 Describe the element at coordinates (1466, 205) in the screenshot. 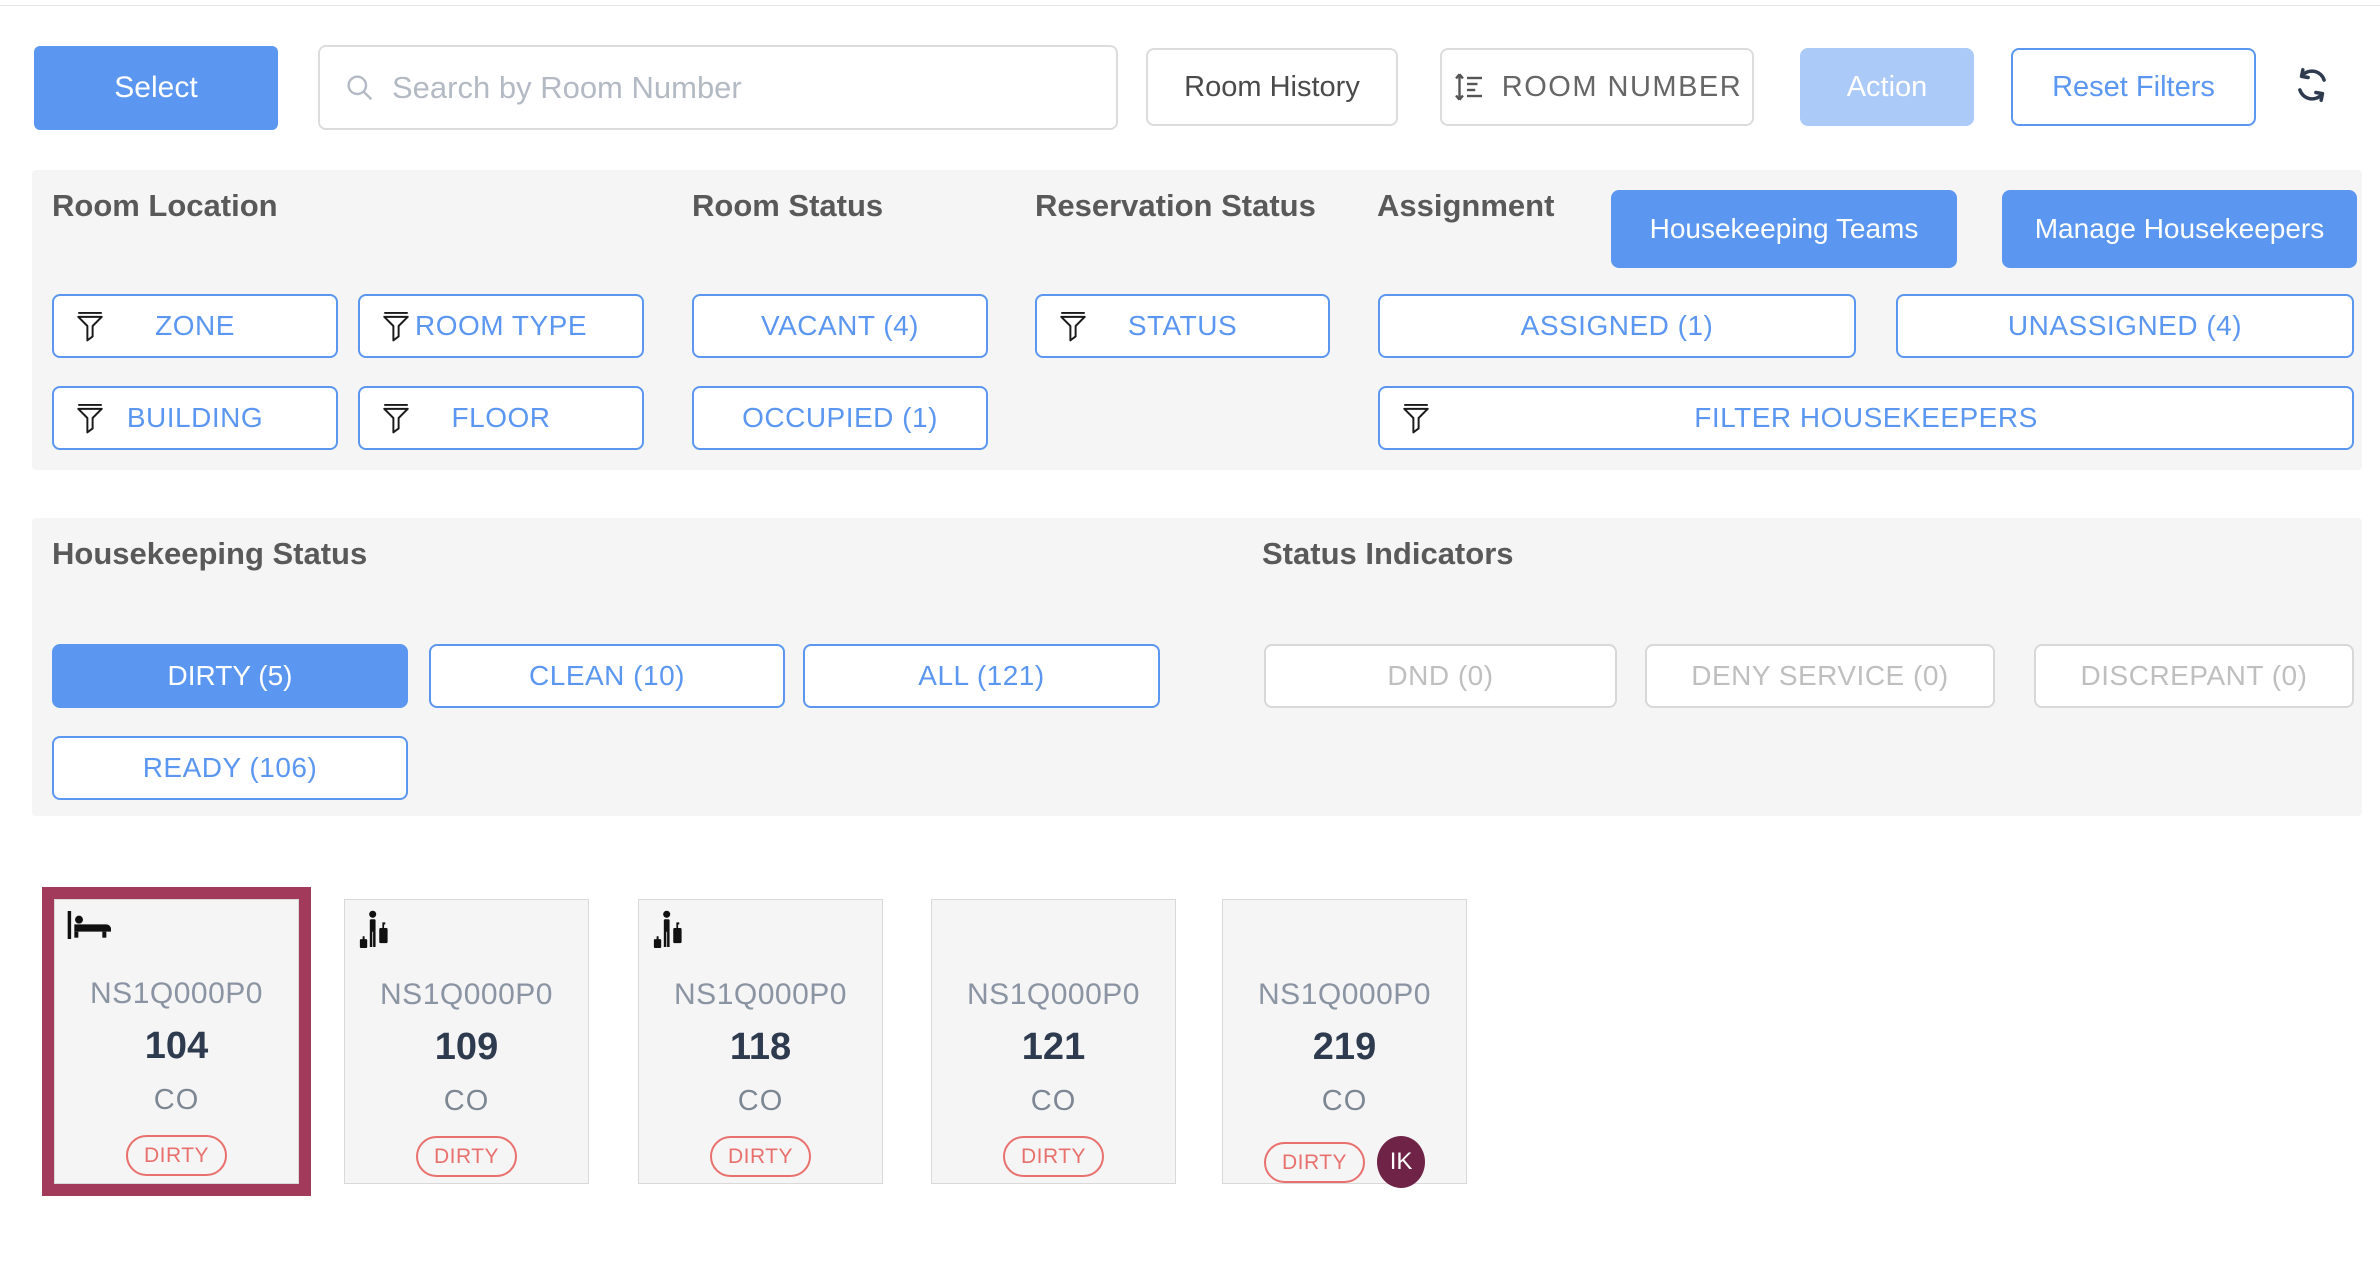

I see `assignment-title: Assignment` at that location.